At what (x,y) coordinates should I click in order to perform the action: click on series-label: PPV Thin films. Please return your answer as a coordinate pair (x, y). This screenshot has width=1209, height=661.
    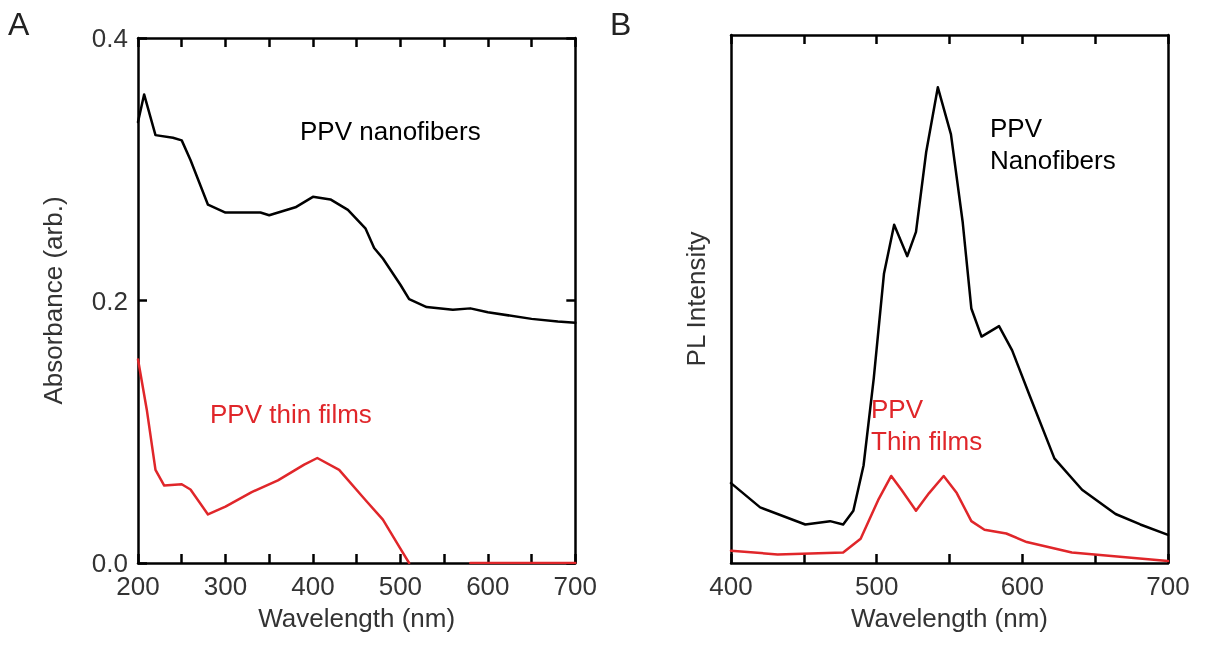
    Looking at the image, I should click on (927, 425).